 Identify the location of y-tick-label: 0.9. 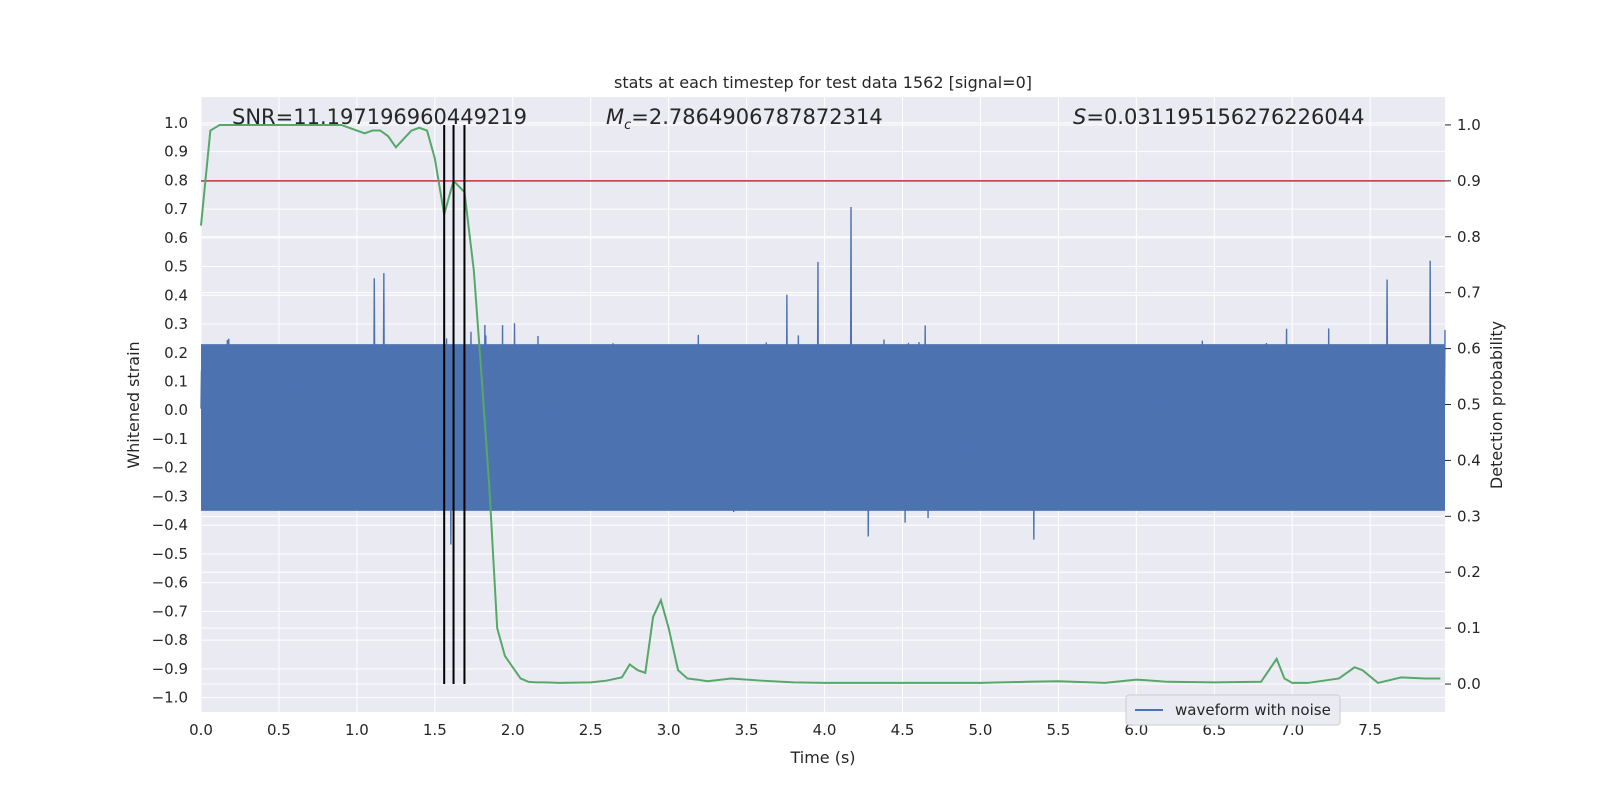
(176, 152).